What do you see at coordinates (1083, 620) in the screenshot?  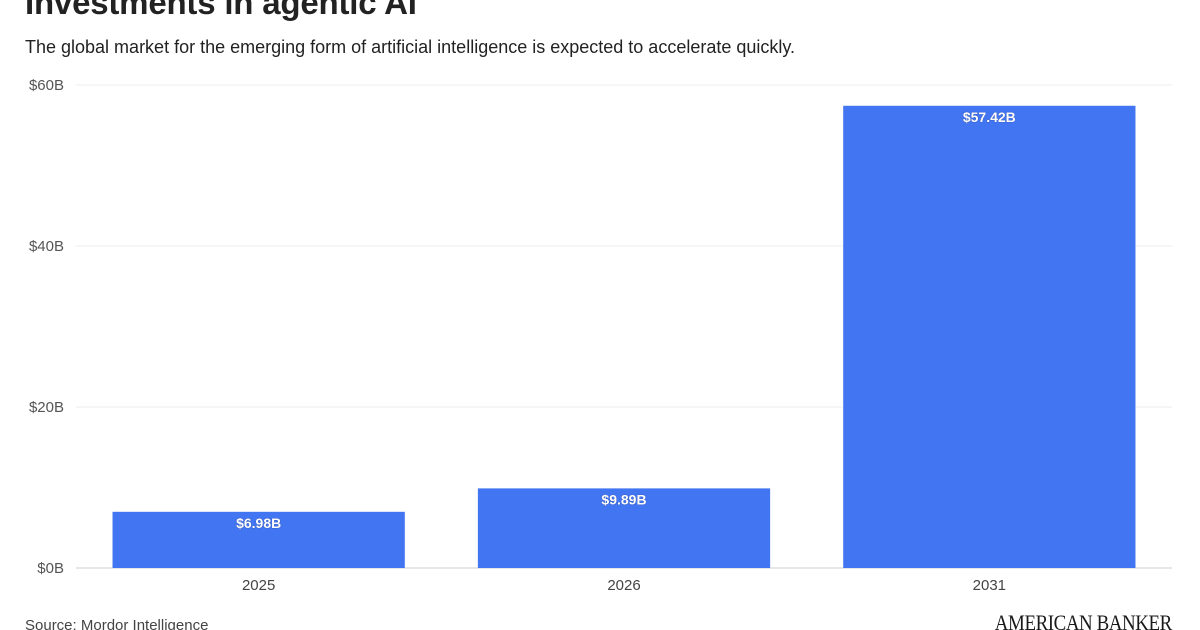 I see `brand-logo: AMERICAN BANKER` at bounding box center [1083, 620].